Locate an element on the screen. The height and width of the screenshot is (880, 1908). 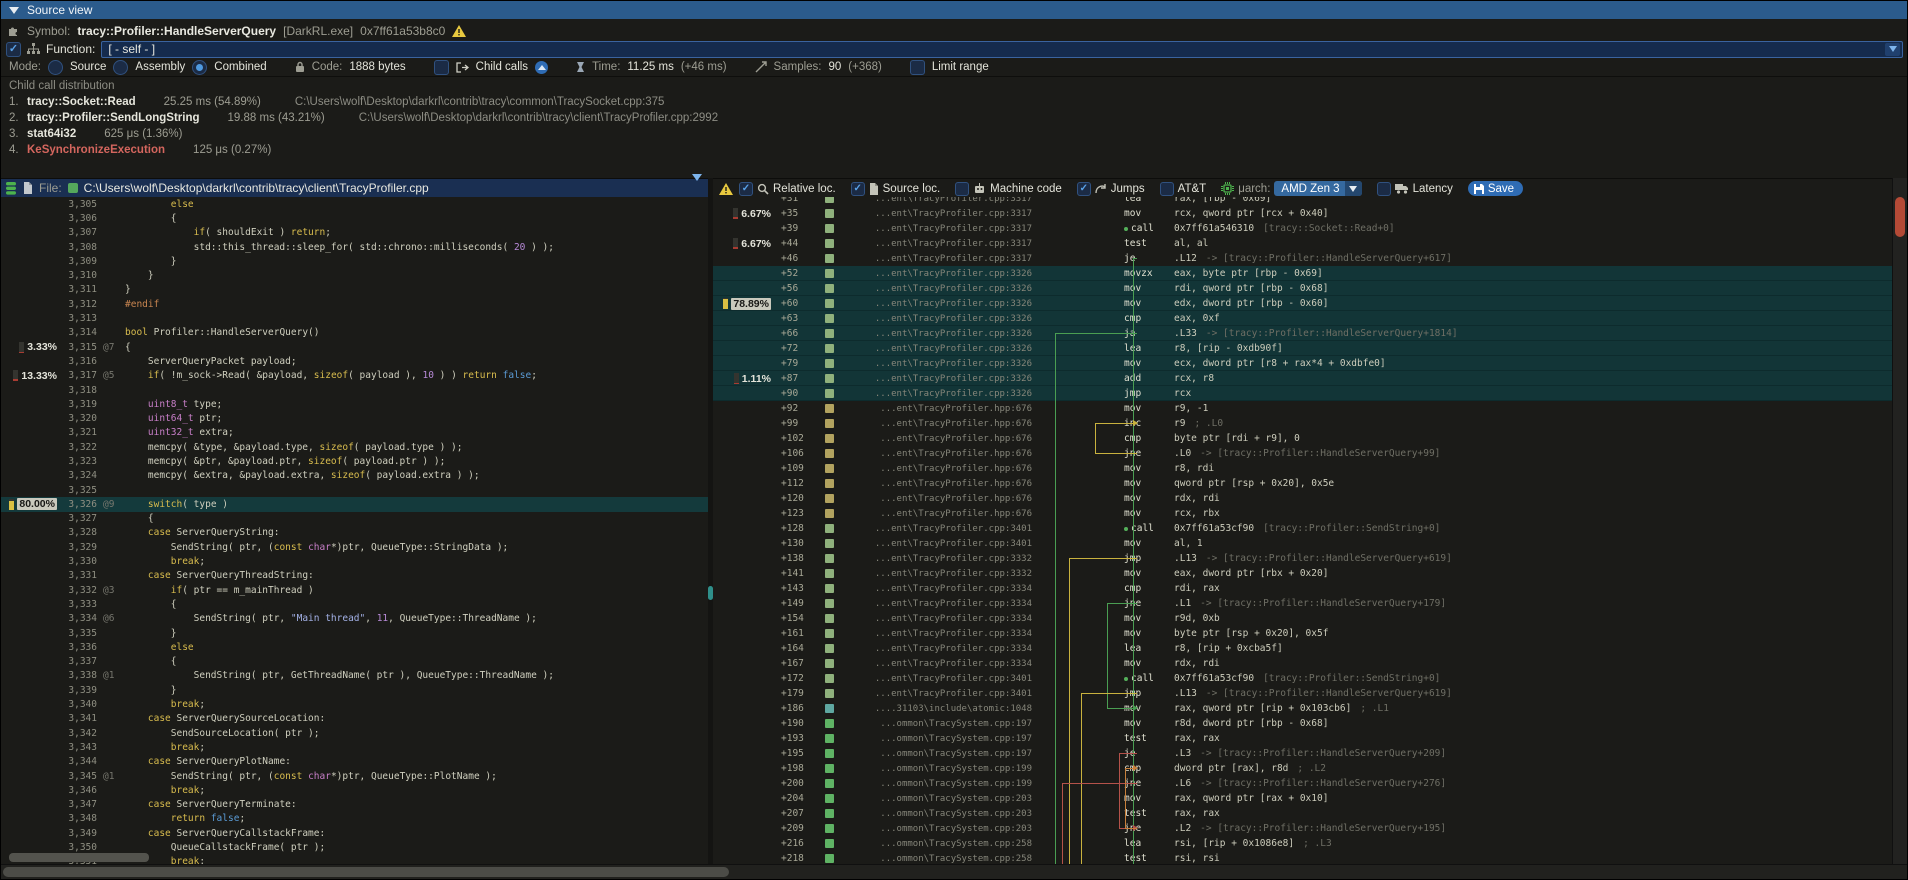
collapse-icon is located at coordinates (14, 10).